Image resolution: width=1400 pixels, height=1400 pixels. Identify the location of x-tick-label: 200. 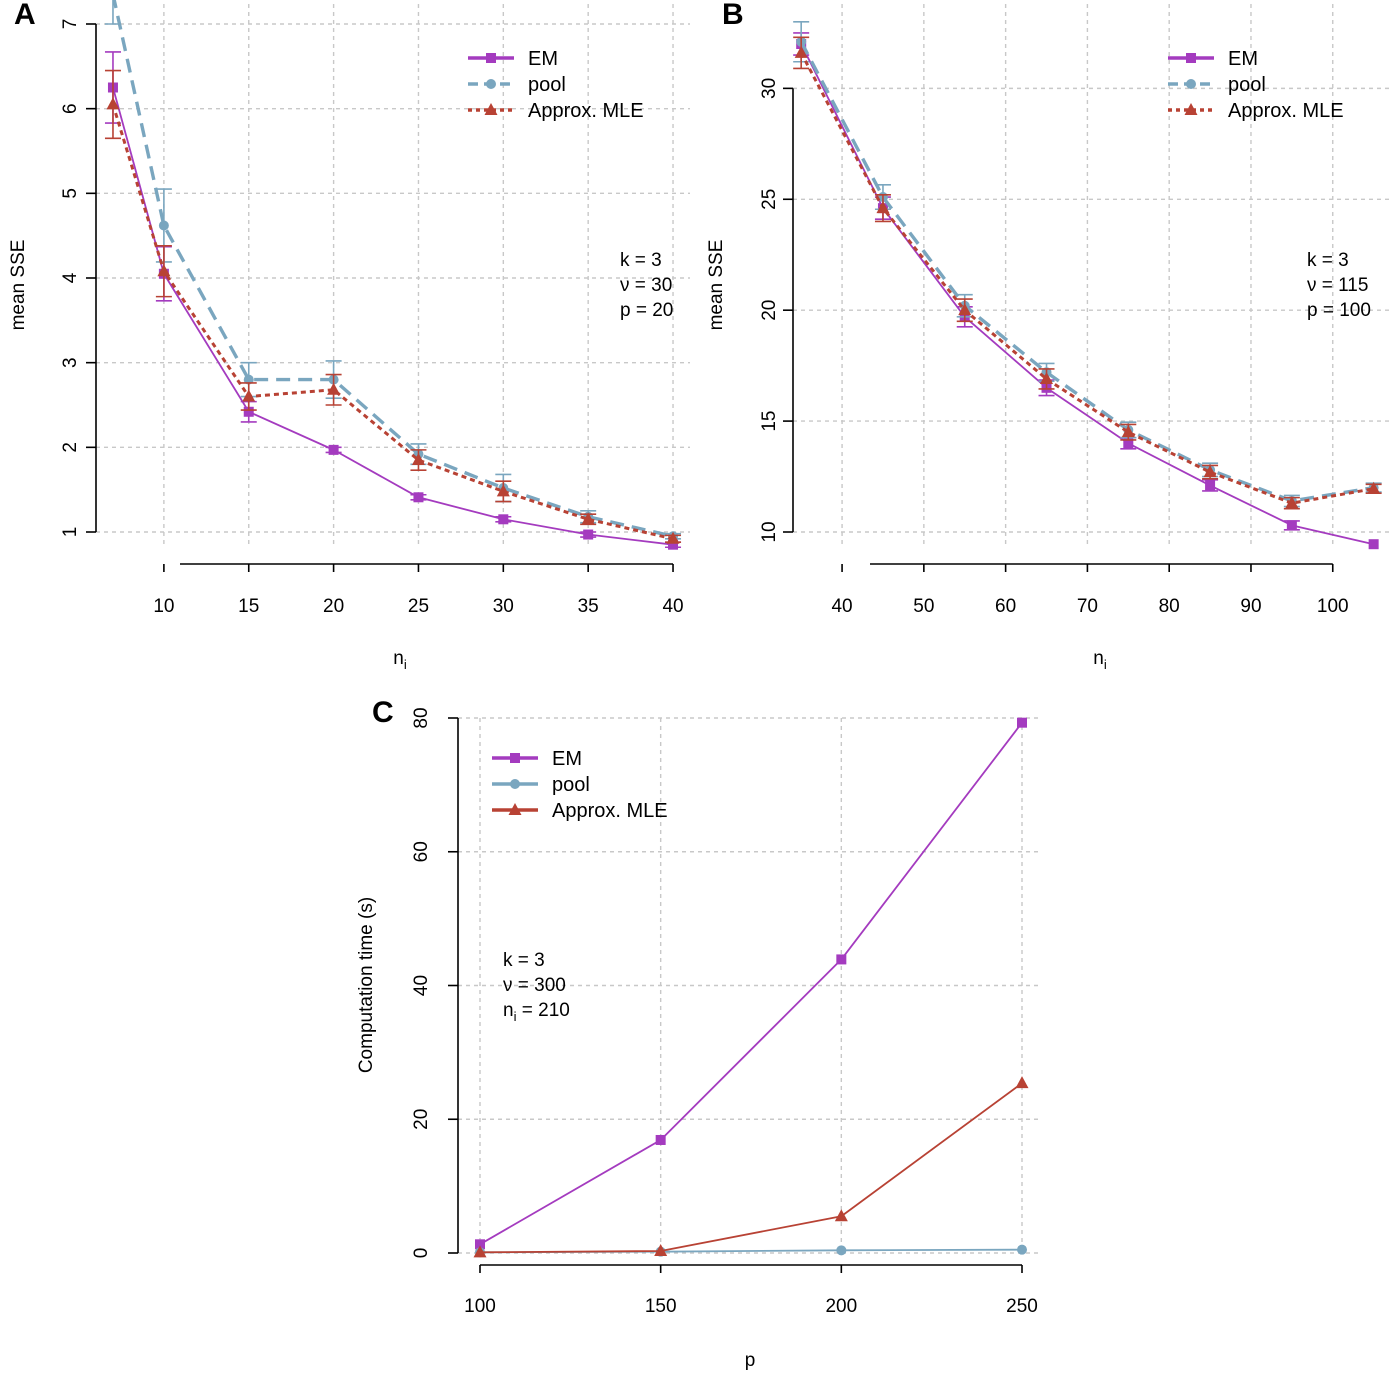
(841, 1306).